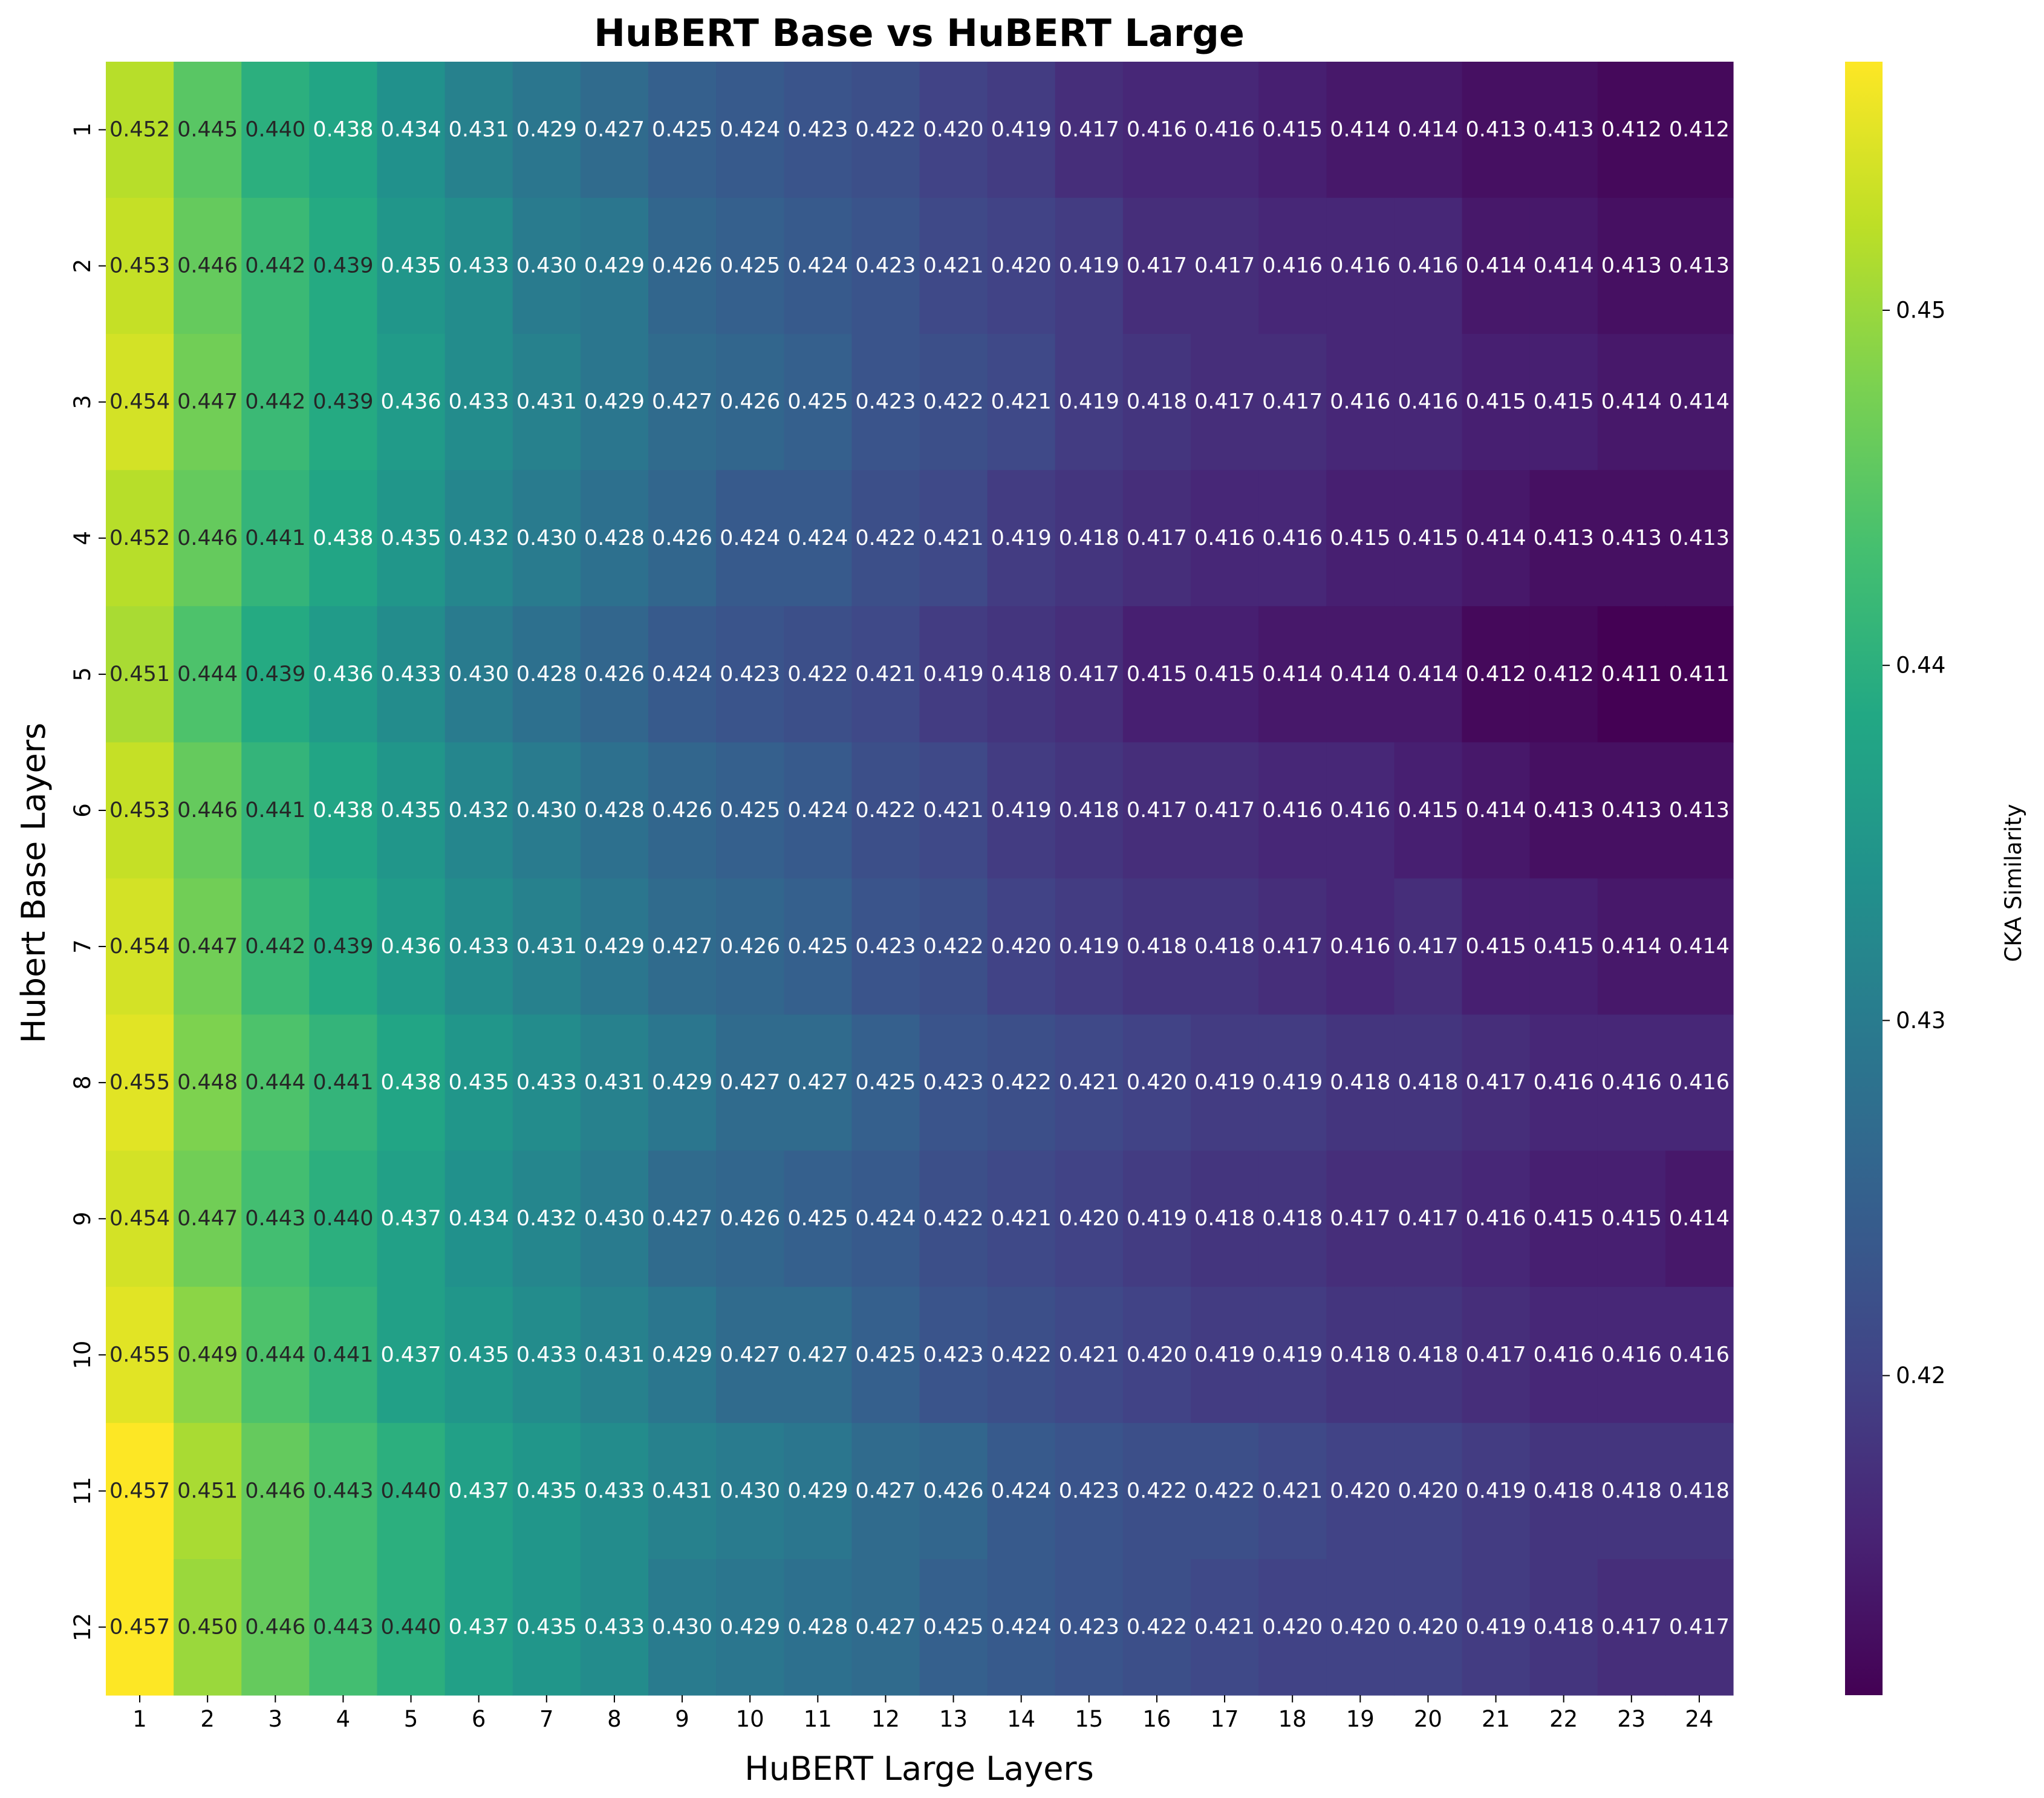 The image size is (2044, 1798). What do you see at coordinates (1631, 1719) in the screenshot?
I see `x-tick-label: 23` at bounding box center [1631, 1719].